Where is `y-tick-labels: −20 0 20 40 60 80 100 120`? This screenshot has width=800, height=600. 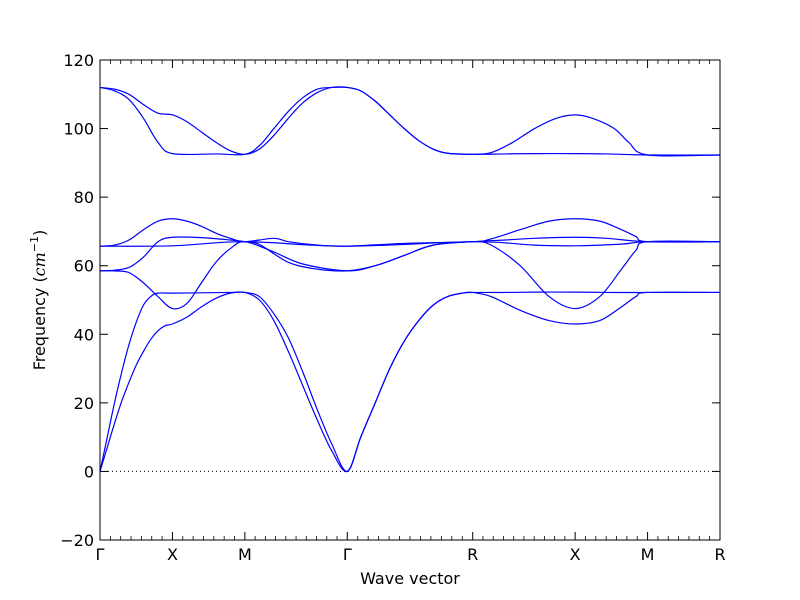
y-tick-labels: −20 0 20 40 60 80 100 120 is located at coordinates (77, 300).